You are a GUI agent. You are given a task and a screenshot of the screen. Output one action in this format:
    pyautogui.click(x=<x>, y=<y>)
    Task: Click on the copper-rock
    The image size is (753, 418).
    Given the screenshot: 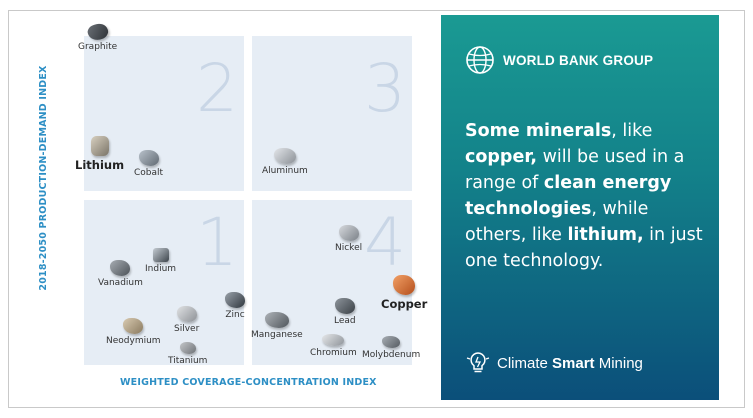 What is the action you would take?
    pyautogui.click(x=404, y=285)
    